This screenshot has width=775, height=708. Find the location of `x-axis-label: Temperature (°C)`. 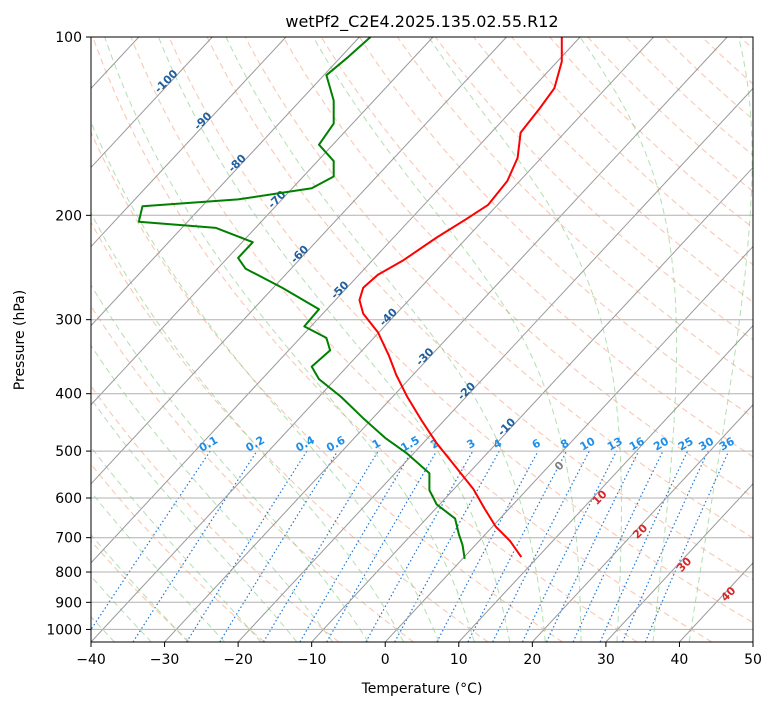

x-axis-label: Temperature (°C) is located at coordinates (422, 689).